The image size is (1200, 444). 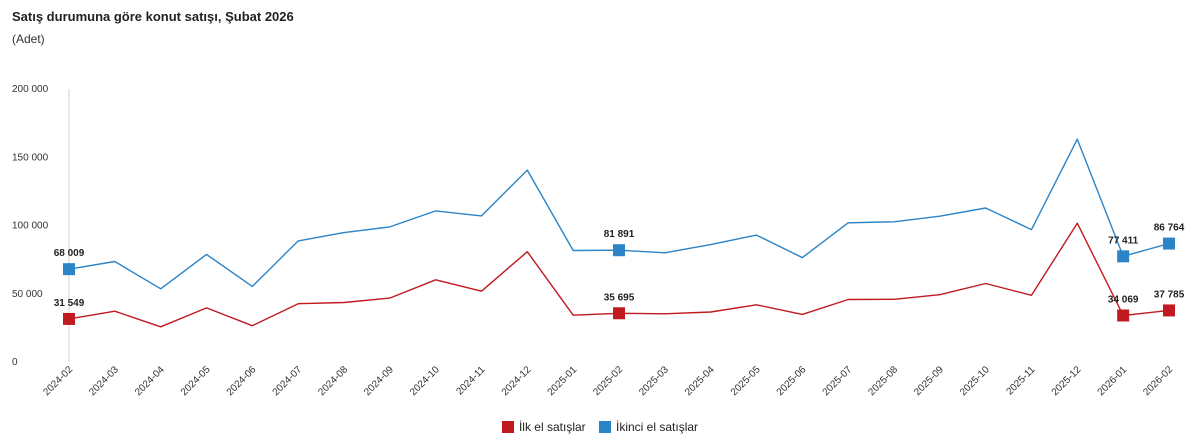 What do you see at coordinates (507, 427) in the screenshot?
I see `legend-swatch-first-sales` at bounding box center [507, 427].